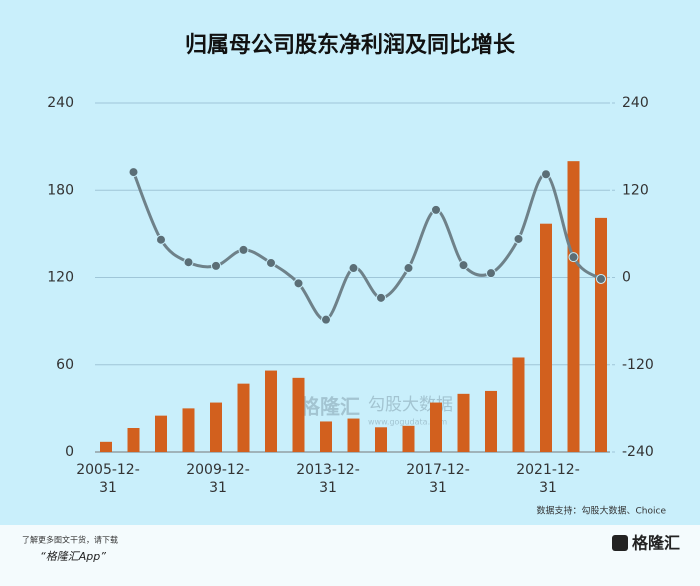 Image resolution: width=700 pixels, height=586 pixels. What do you see at coordinates (638, 365) in the screenshot?
I see `y2-tick-label: -120` at bounding box center [638, 365].